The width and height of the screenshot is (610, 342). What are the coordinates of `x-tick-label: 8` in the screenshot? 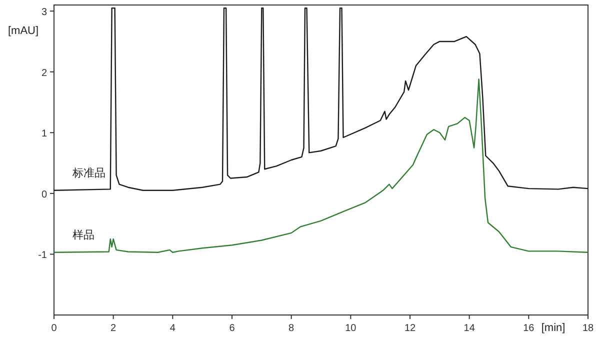 It's located at (291, 328).